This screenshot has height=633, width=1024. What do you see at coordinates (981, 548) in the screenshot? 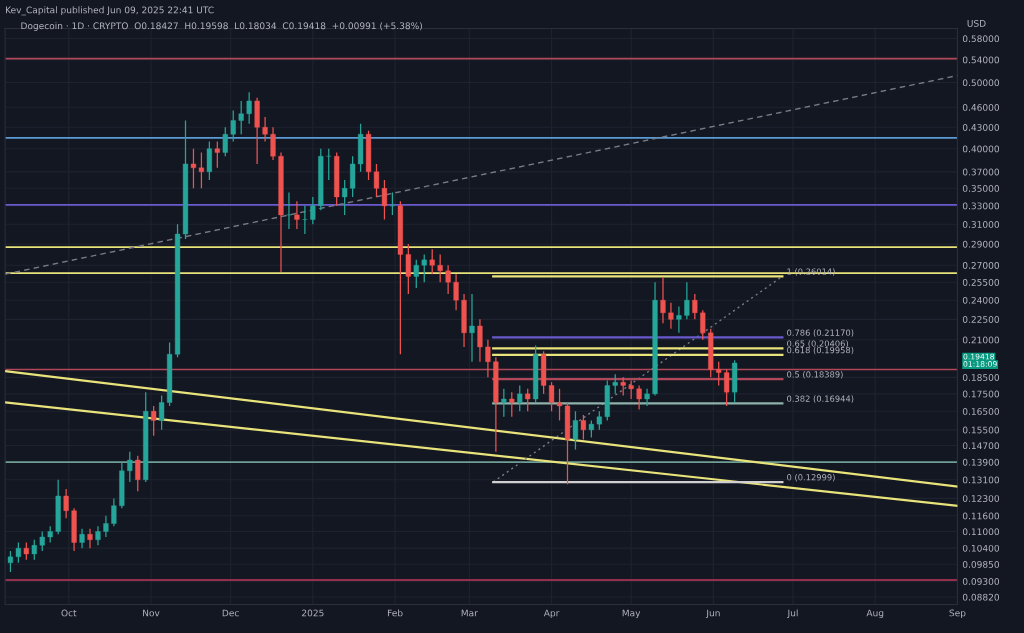
I see `y-tick-label: 0.10400` at bounding box center [981, 548].